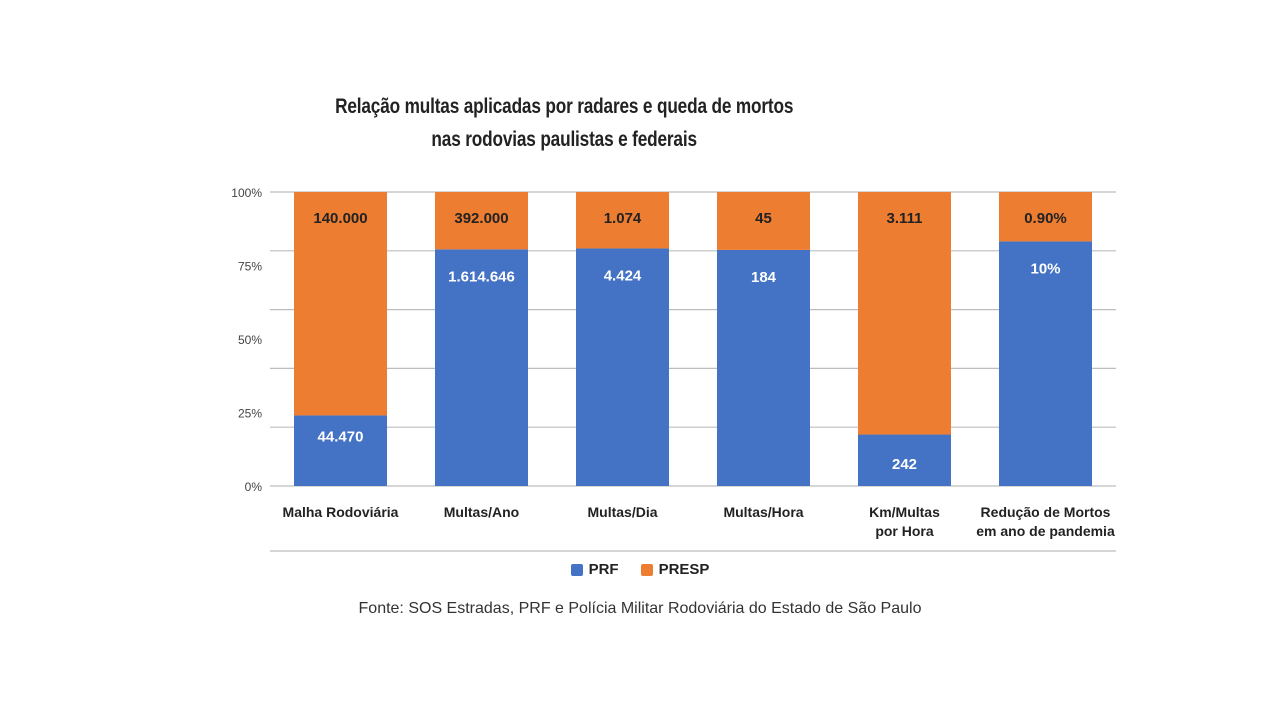 This screenshot has height=720, width=1280. Describe the element at coordinates (904, 512) in the screenshot. I see `x-category-label: Km/Multas` at that location.